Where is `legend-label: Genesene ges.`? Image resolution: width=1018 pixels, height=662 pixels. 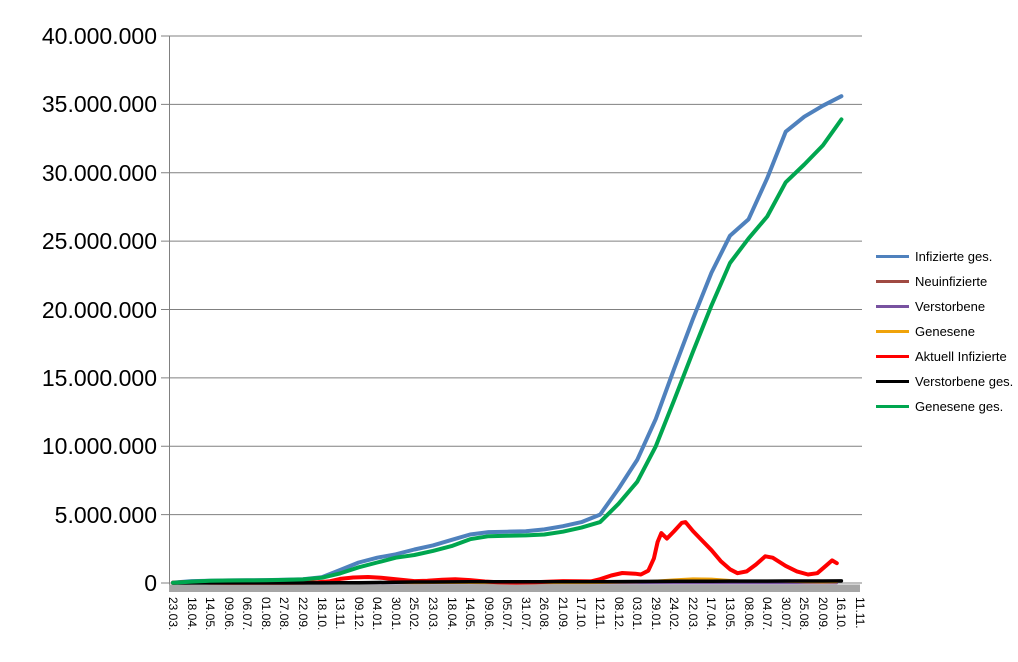
legend-label: Genesene ges. is located at coordinates (959, 406).